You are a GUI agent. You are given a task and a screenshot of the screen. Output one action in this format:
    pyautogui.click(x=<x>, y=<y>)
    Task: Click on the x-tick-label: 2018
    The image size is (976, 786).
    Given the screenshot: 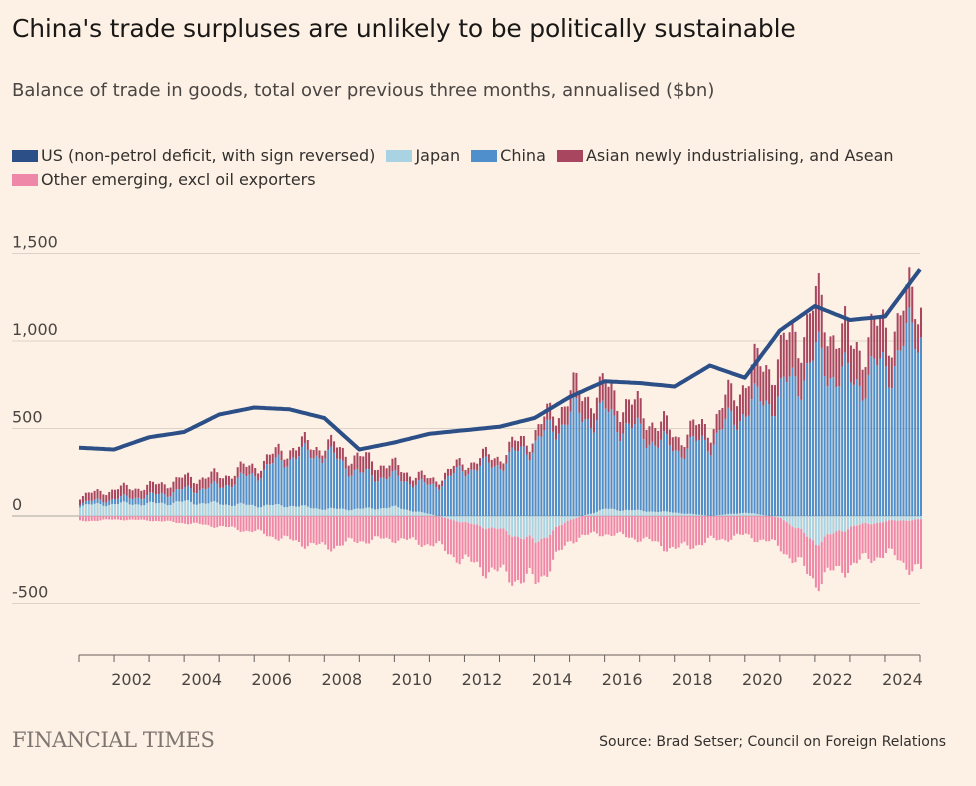 What is the action you would take?
    pyautogui.click(x=692, y=679)
    